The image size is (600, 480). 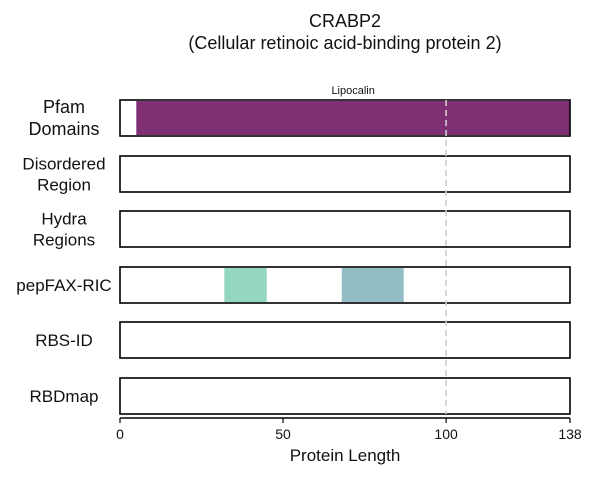 What do you see at coordinates (446, 434) in the screenshot?
I see `x-tick-label-100: 100` at bounding box center [446, 434].